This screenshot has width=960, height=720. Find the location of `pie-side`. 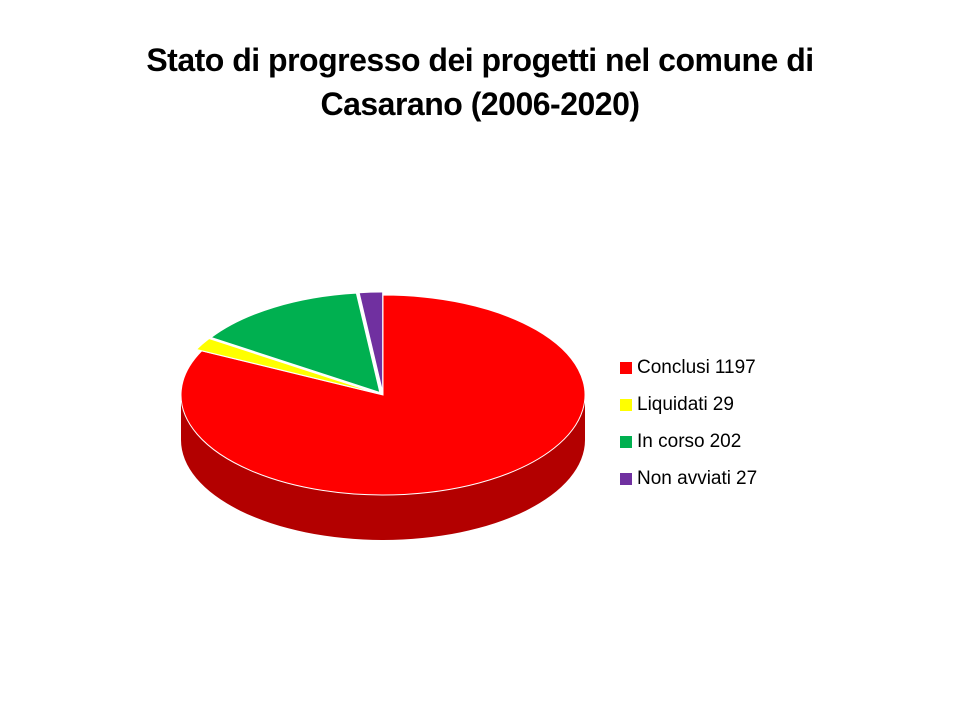

pie-side is located at coordinates (383, 467).